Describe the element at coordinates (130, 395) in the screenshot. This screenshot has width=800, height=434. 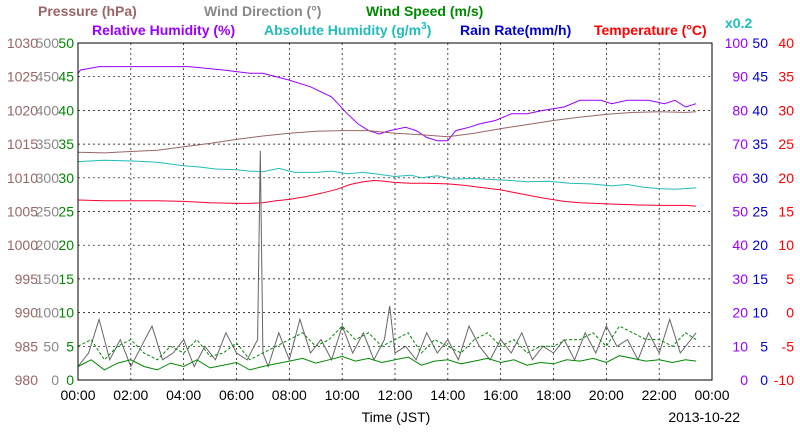
I see `x-tick-label: 02:00` at that location.